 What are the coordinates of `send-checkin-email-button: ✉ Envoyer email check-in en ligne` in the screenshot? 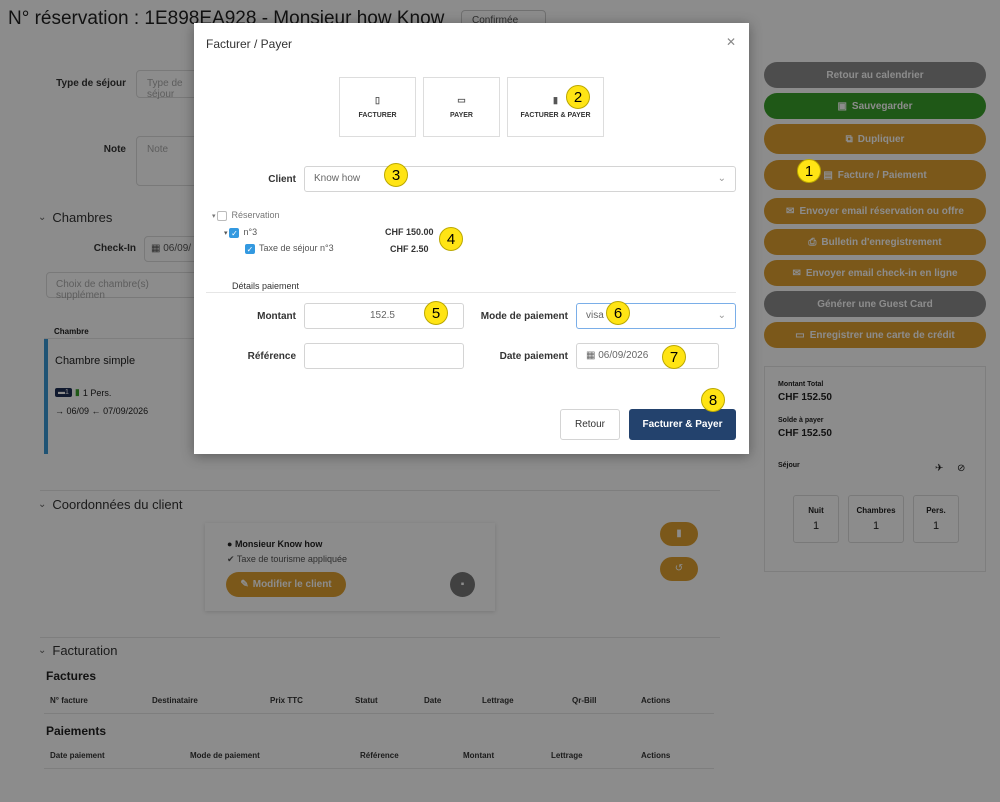 It's located at (875, 273).